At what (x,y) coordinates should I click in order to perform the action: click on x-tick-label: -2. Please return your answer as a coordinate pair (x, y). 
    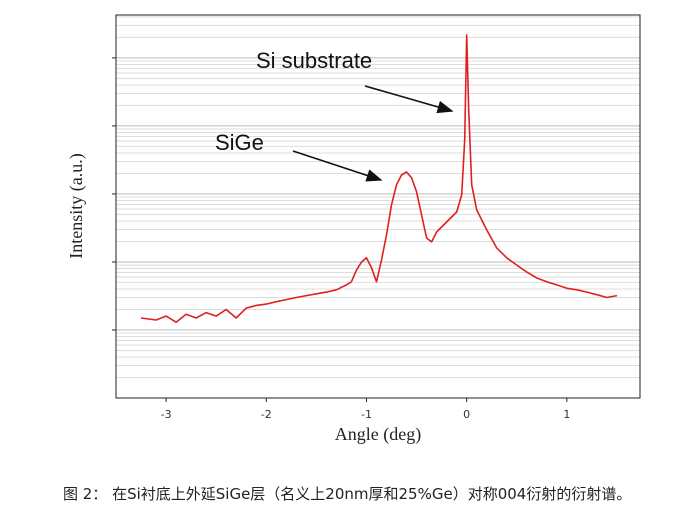
    Looking at the image, I should click on (266, 414).